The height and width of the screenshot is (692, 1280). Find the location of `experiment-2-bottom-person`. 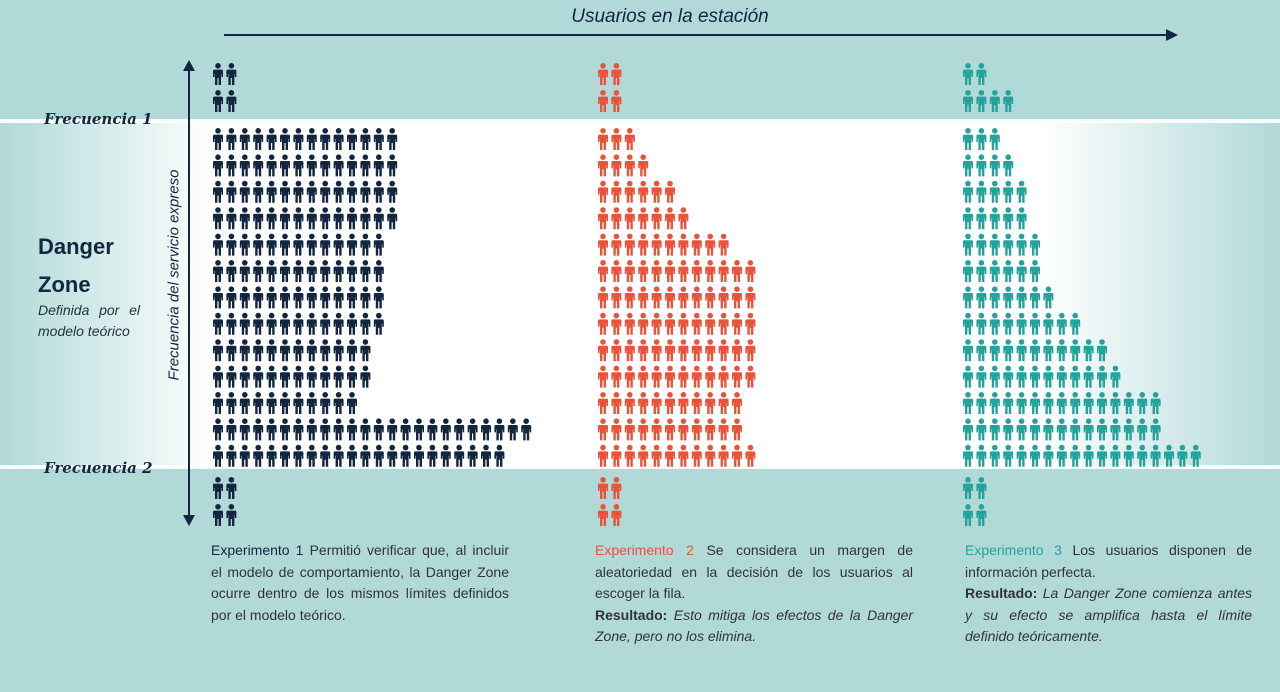

experiment-2-bottom-person is located at coordinates (603, 488).